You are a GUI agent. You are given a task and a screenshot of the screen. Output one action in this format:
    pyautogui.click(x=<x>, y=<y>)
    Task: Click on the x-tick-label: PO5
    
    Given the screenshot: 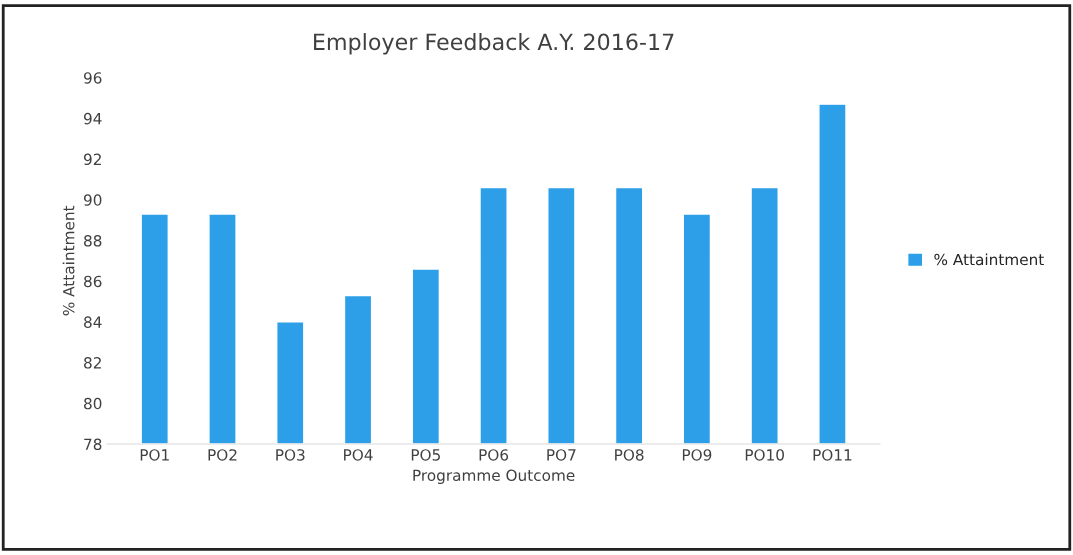 What is the action you would take?
    pyautogui.click(x=425, y=455)
    